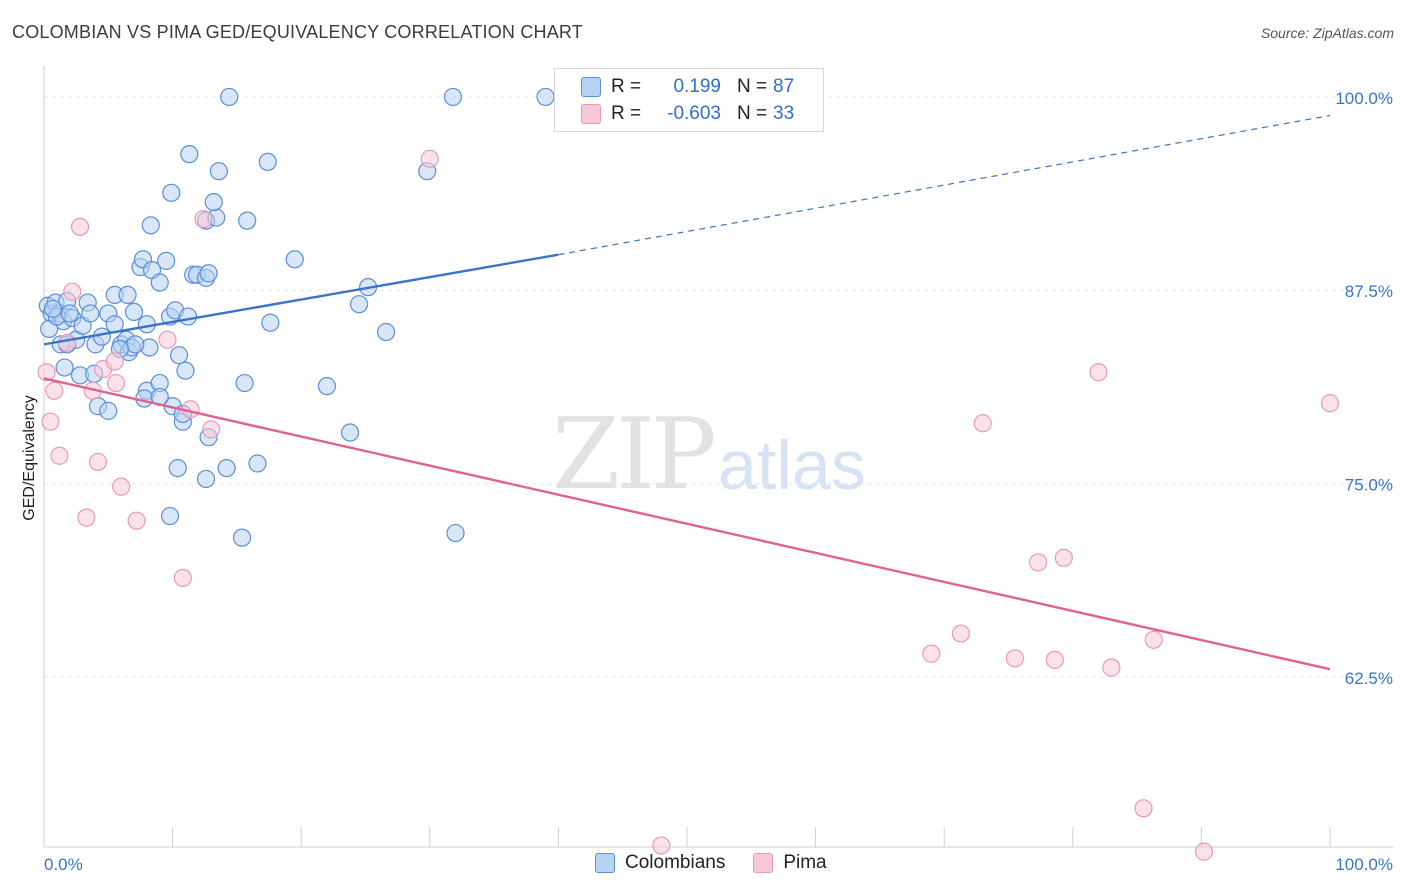  Describe the element at coordinates (301, 299) in the screenshot. I see `trendline-colombians` at that location.